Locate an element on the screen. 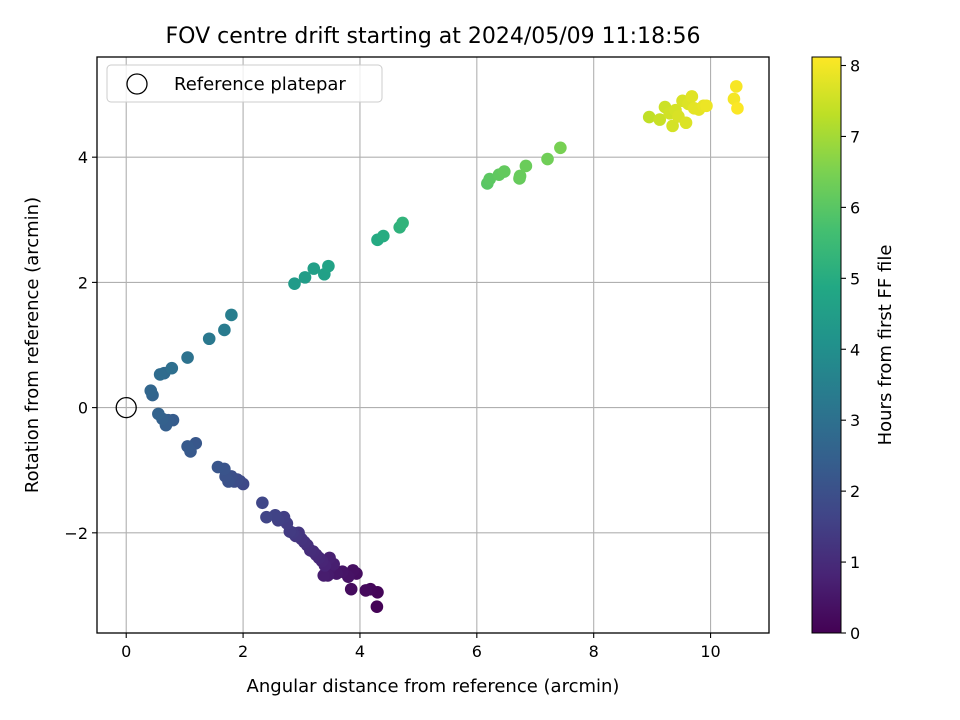 Image resolution: width=960 pixels, height=720 pixels. colorbar-label: Hours from first FF file is located at coordinates (885, 345).